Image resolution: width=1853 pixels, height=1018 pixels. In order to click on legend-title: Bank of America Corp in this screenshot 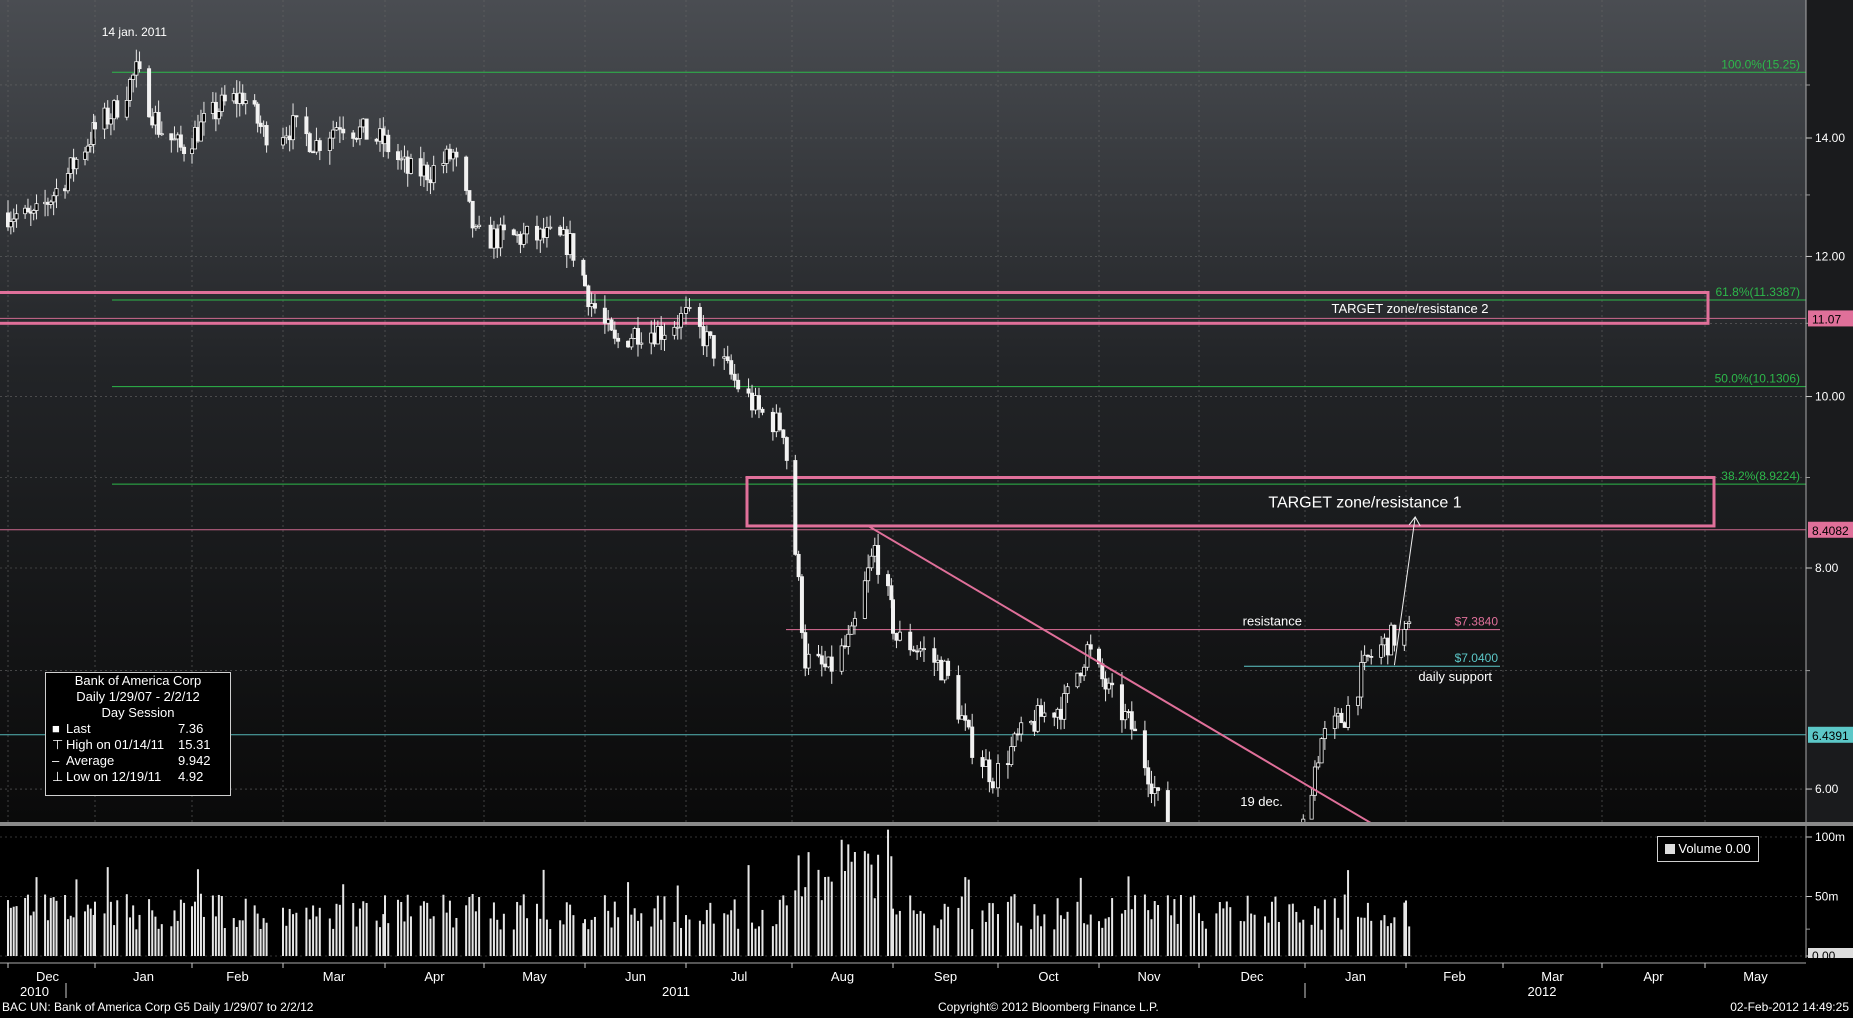, I will do `click(138, 680)`.